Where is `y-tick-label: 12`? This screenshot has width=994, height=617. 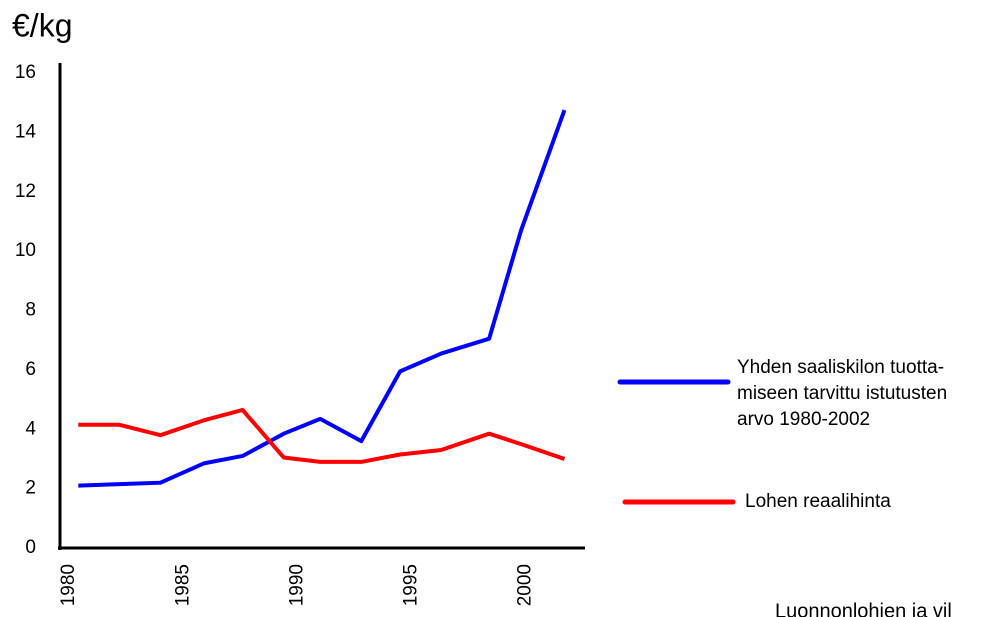
y-tick-label: 12 is located at coordinates (25, 191).